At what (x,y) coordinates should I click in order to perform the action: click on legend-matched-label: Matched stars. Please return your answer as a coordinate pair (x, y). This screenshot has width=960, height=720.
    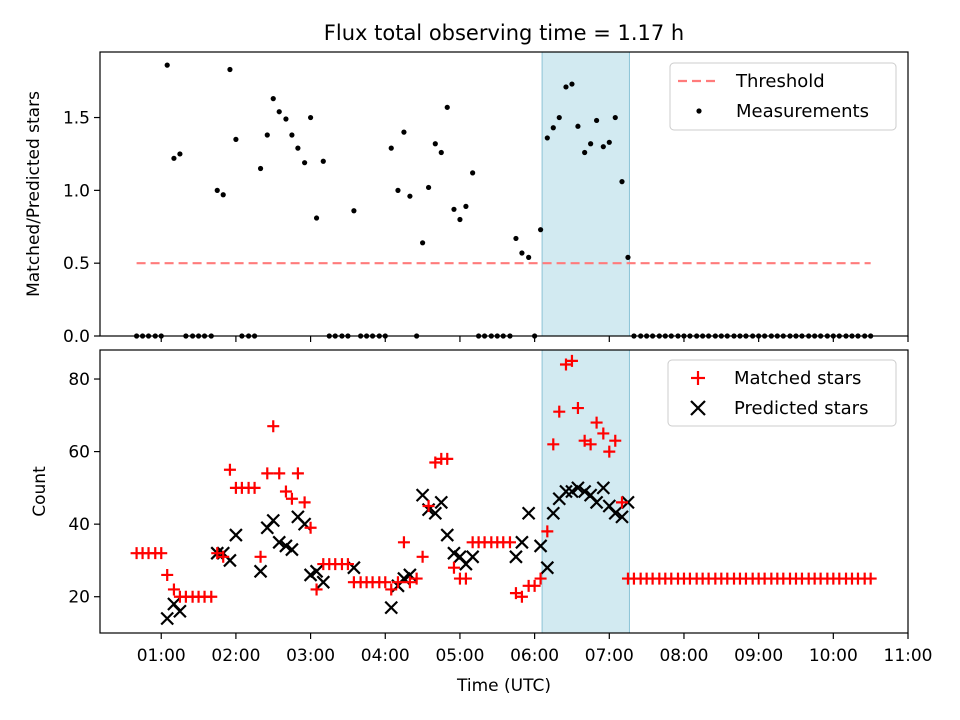
    Looking at the image, I should click on (797, 378).